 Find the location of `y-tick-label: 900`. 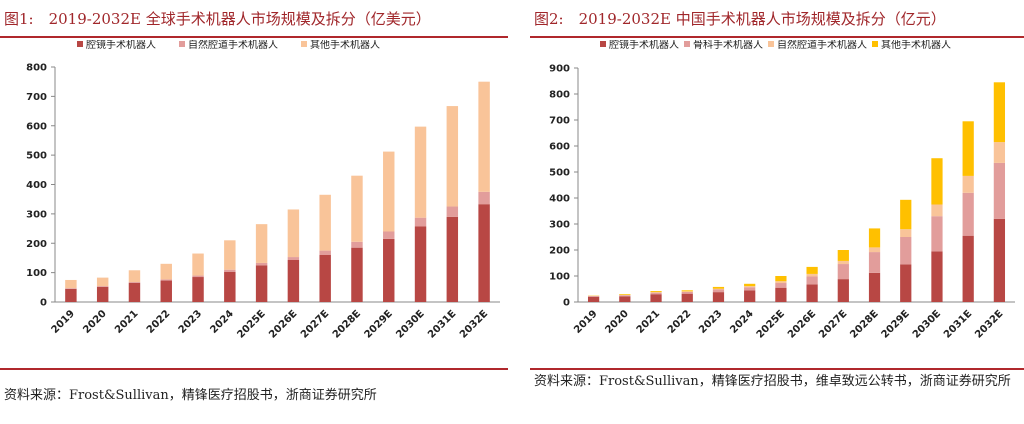

y-tick-label: 900 is located at coordinates (559, 69).